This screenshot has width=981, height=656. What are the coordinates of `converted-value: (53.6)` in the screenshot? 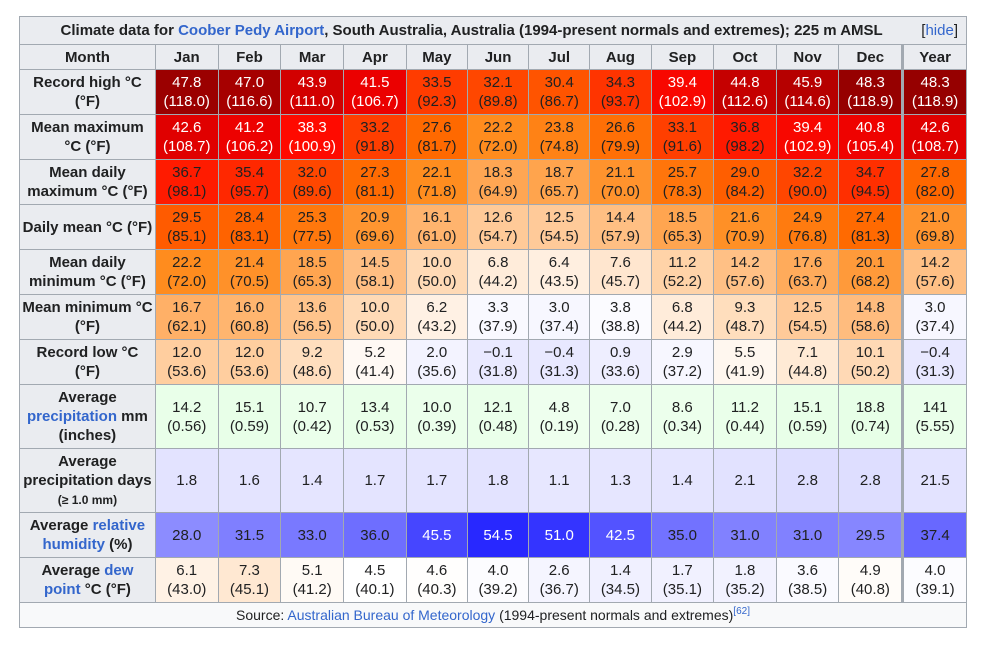 It's located at (187, 371).